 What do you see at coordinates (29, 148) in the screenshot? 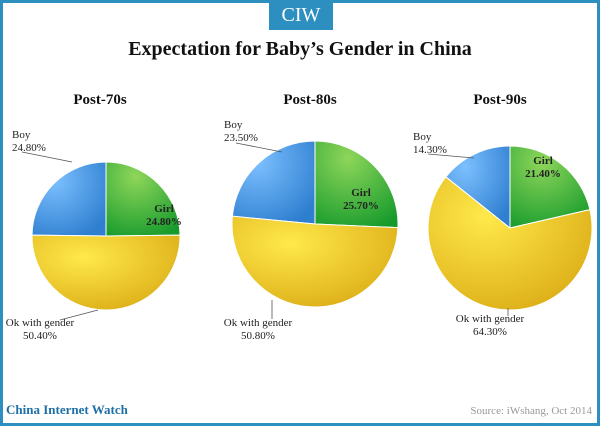
I see `slice-value-boy-1: 24.80%` at bounding box center [29, 148].